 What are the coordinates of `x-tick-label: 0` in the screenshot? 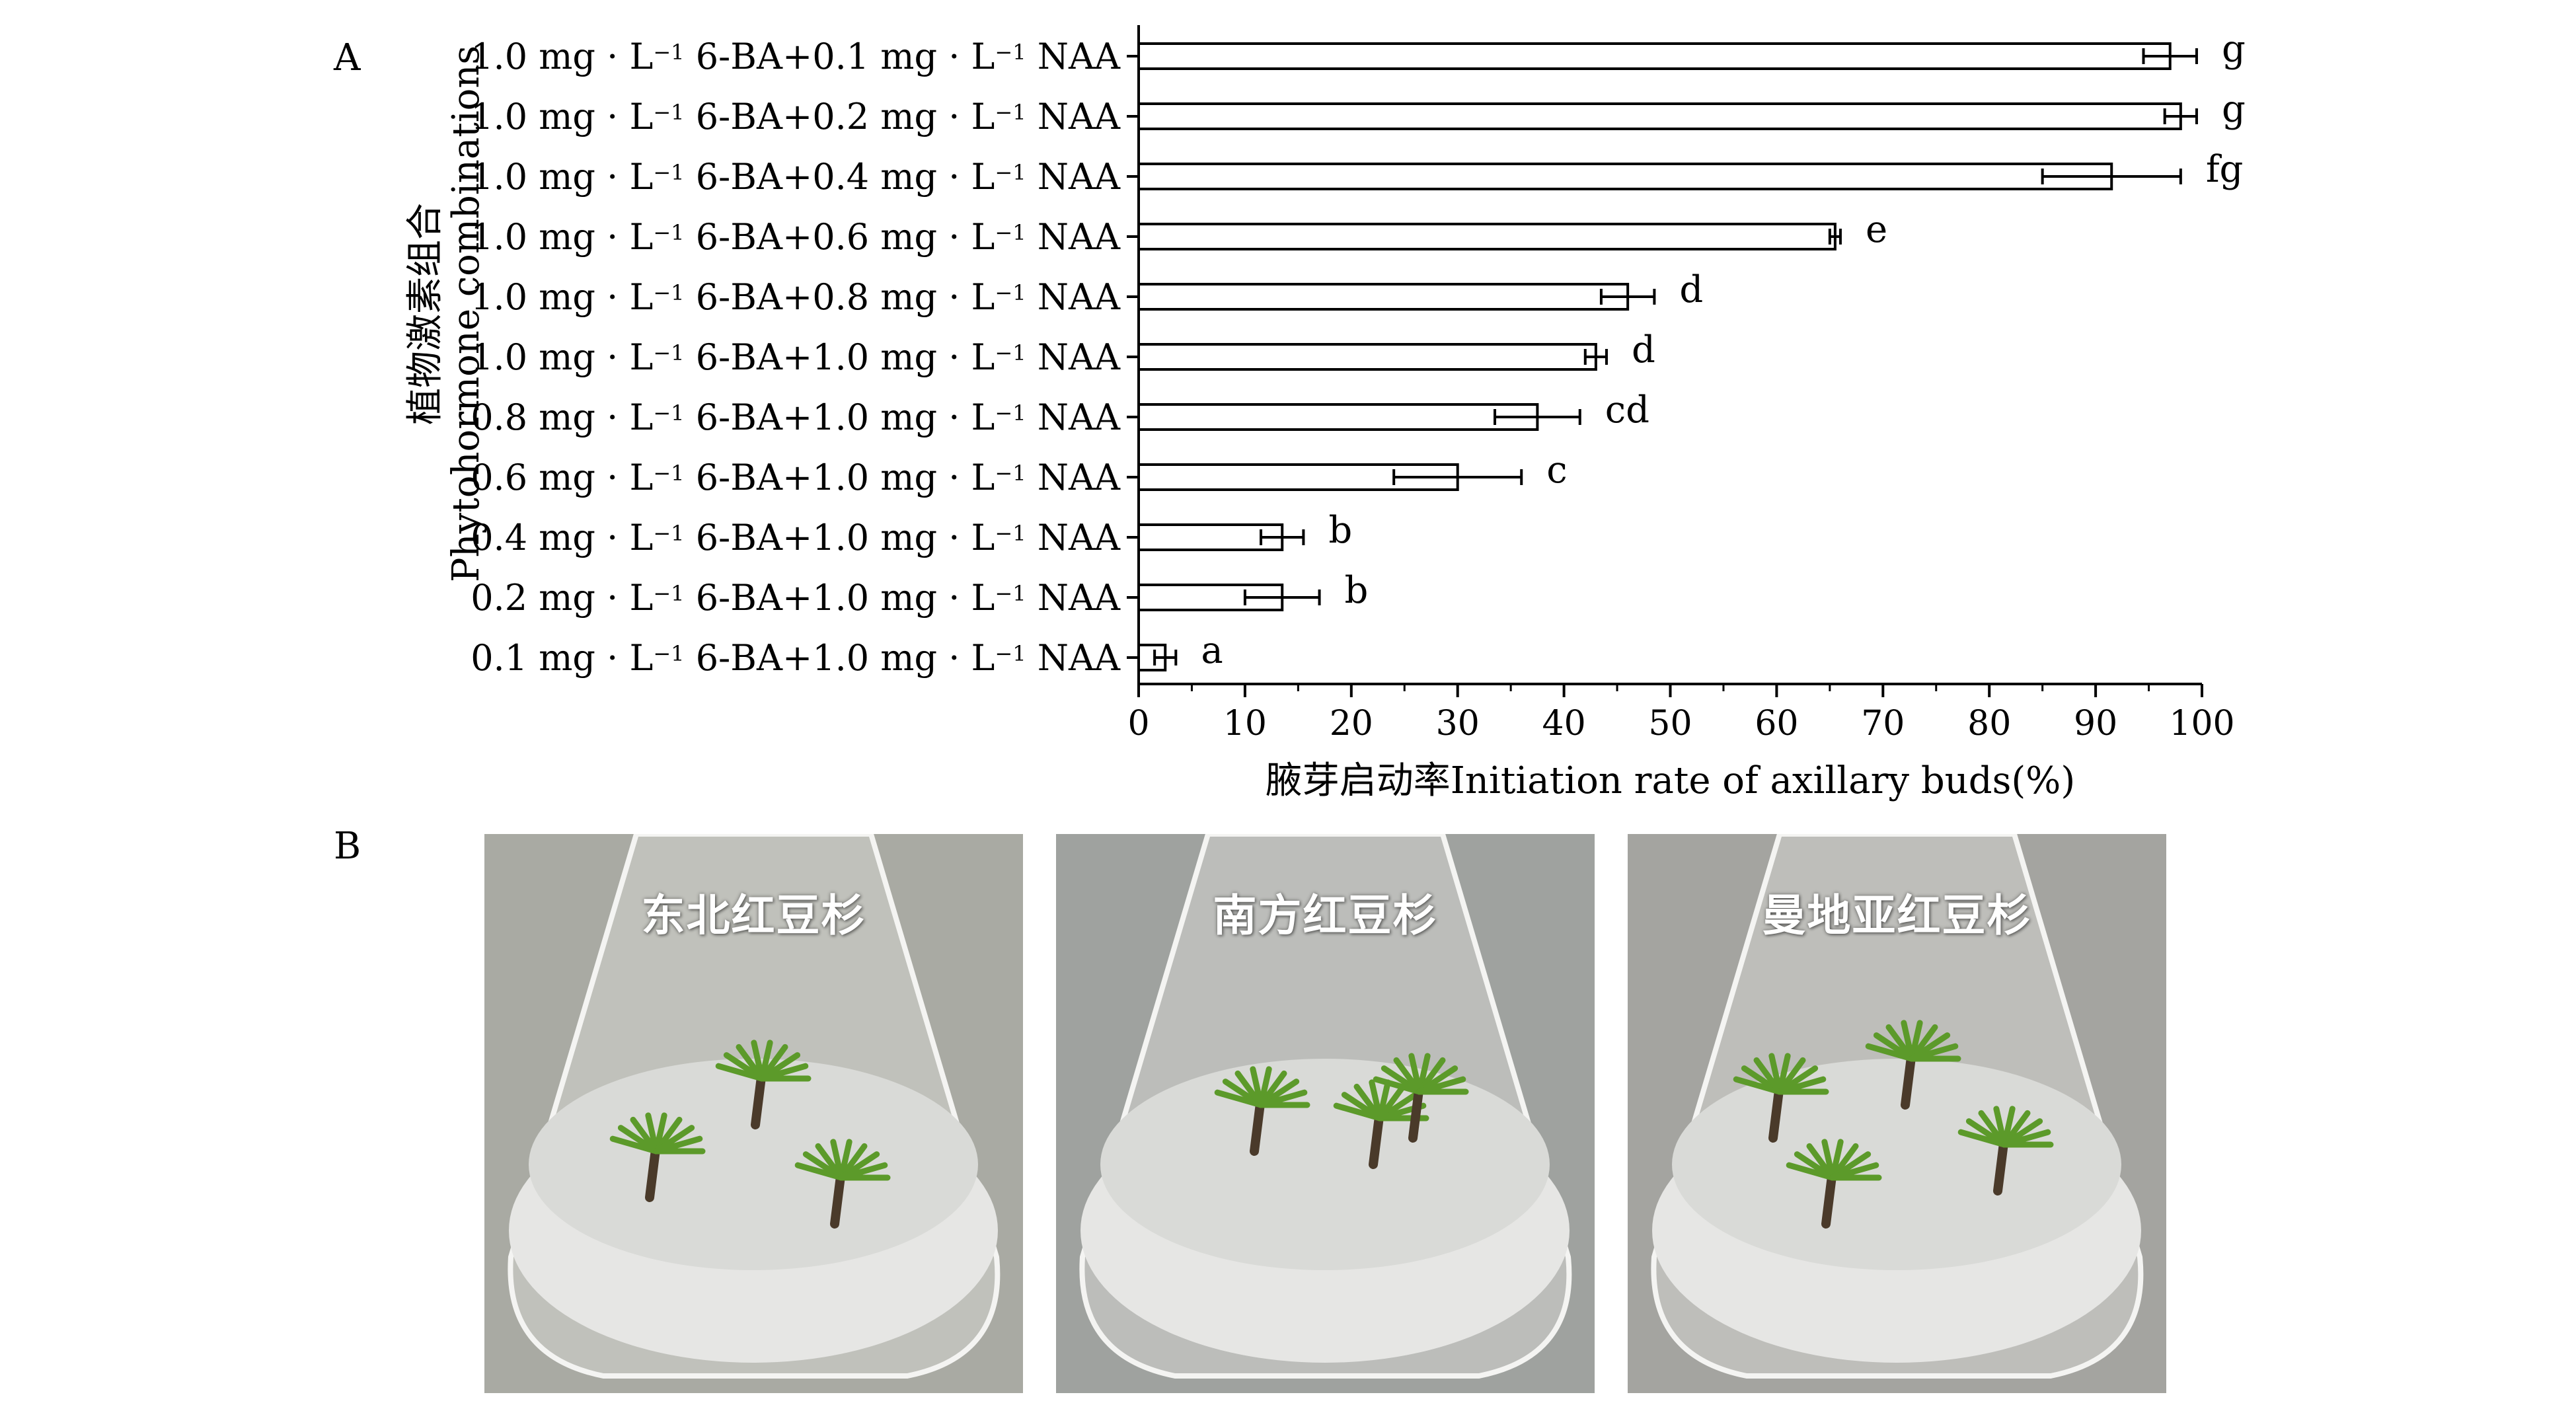 It's located at (1138, 723).